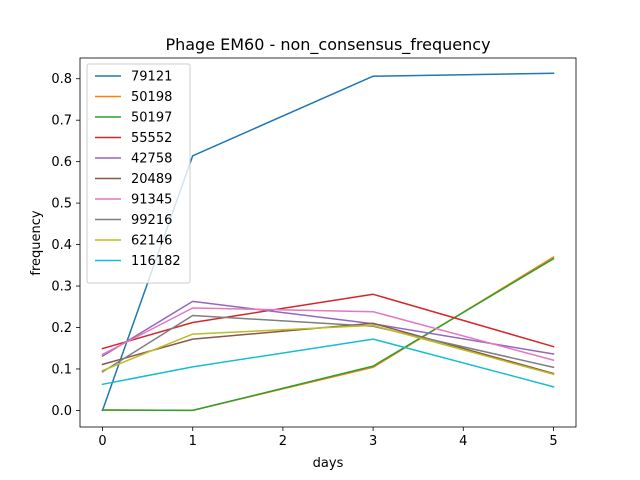 The height and width of the screenshot is (480, 640). I want to click on x-tick-label: 5, so click(553, 441).